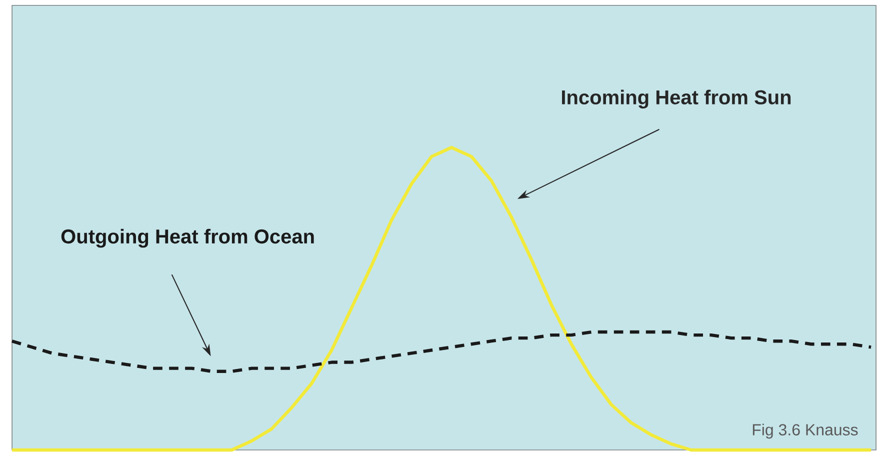 The width and height of the screenshot is (877, 454). Describe the element at coordinates (187, 238) in the screenshot. I see `text: Outgoing Heat from Ocean` at that location.